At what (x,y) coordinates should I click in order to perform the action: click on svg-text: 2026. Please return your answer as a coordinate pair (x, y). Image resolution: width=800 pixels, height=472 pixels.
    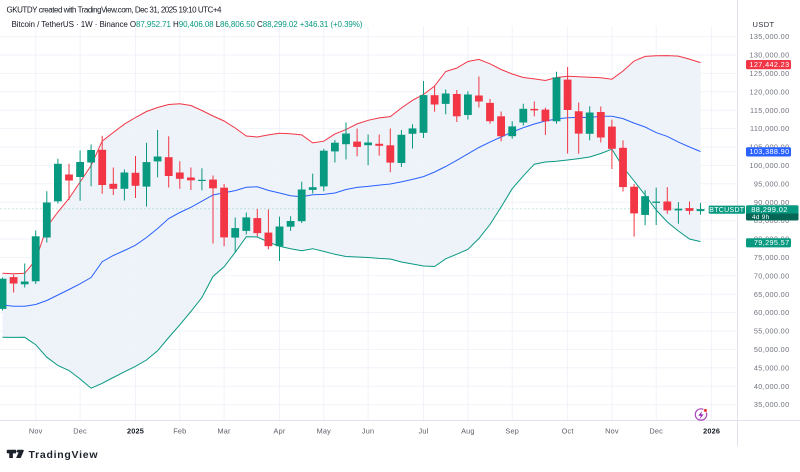
    Looking at the image, I should click on (711, 431).